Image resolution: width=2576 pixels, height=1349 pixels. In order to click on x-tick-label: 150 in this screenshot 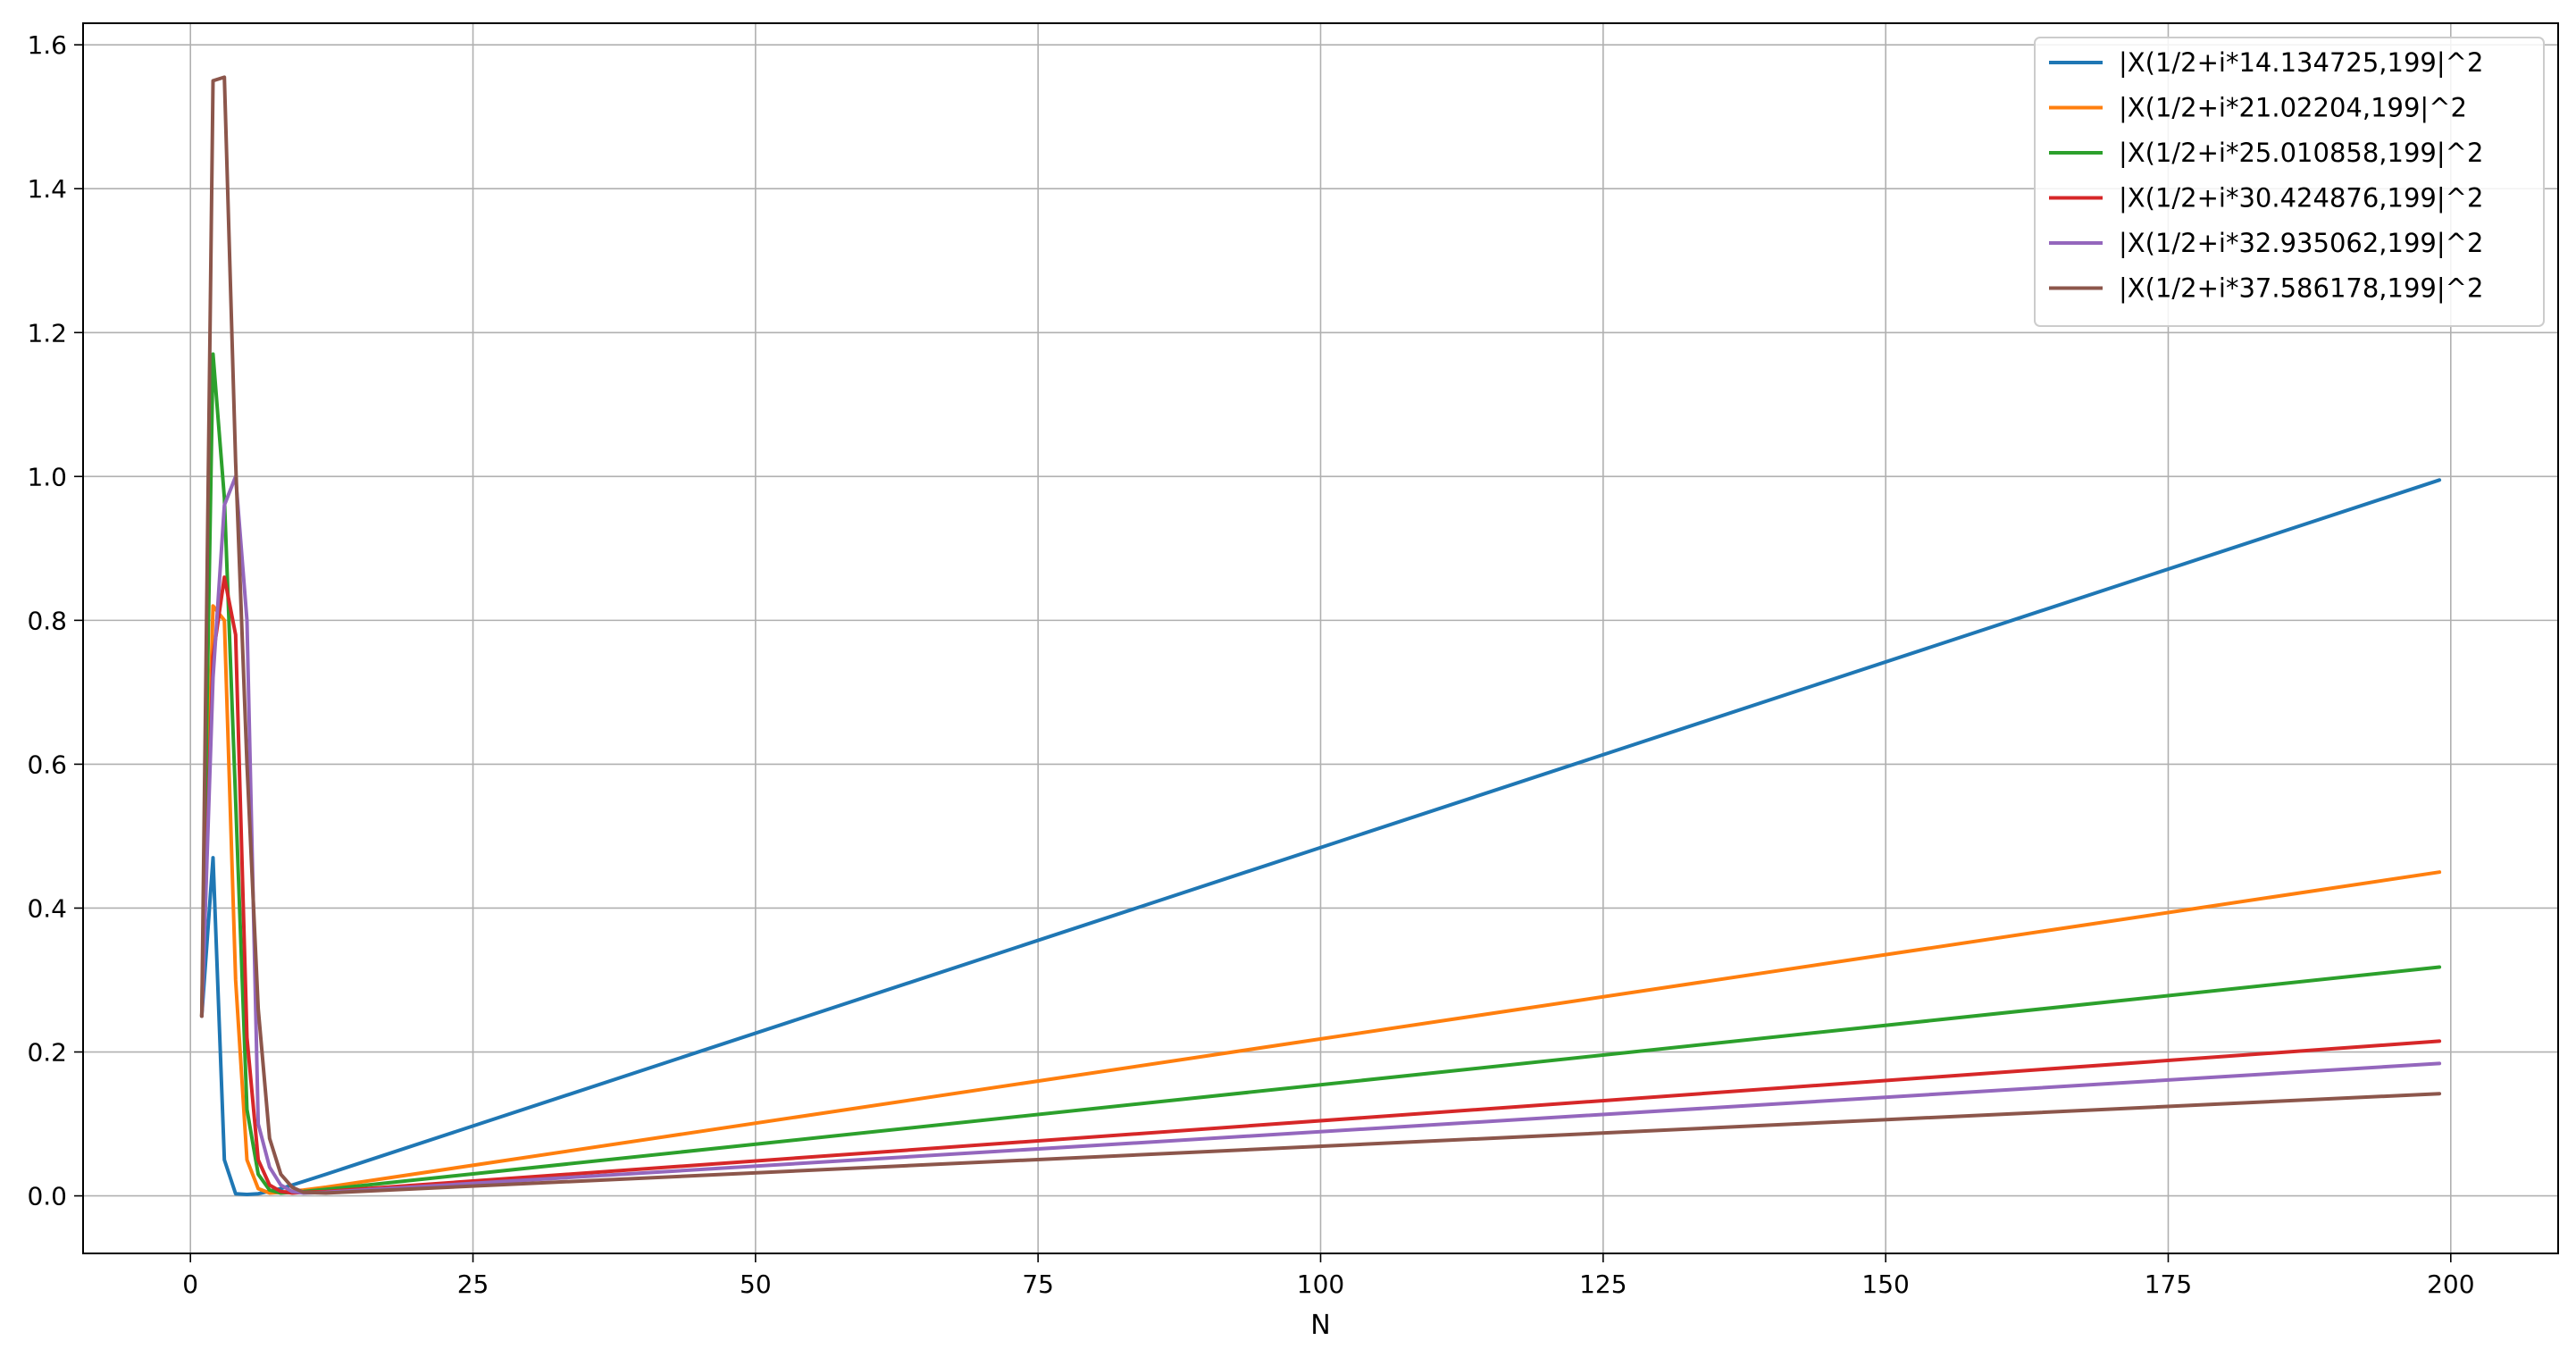, I will do `click(1885, 1284)`.